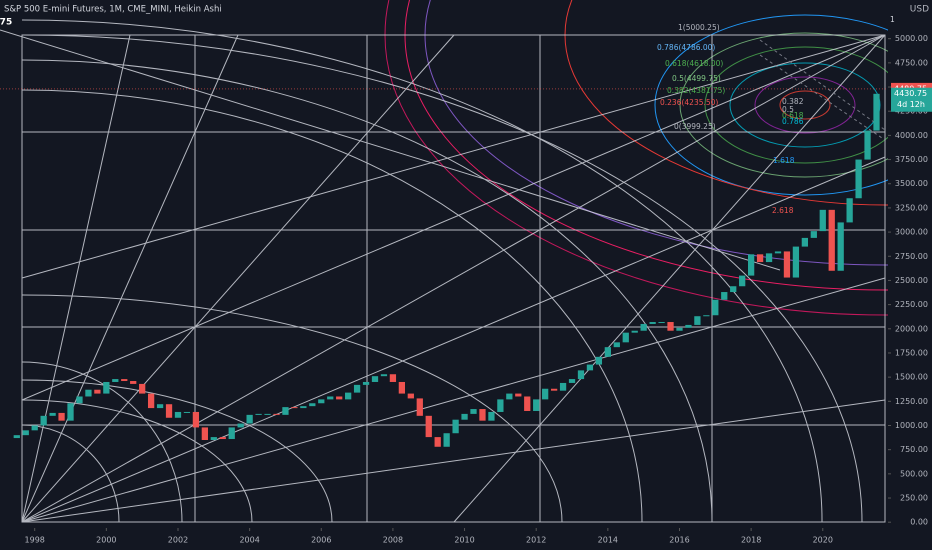 This screenshot has width=932, height=550. I want to click on y-tick-label: 4750.00, so click(911, 62).